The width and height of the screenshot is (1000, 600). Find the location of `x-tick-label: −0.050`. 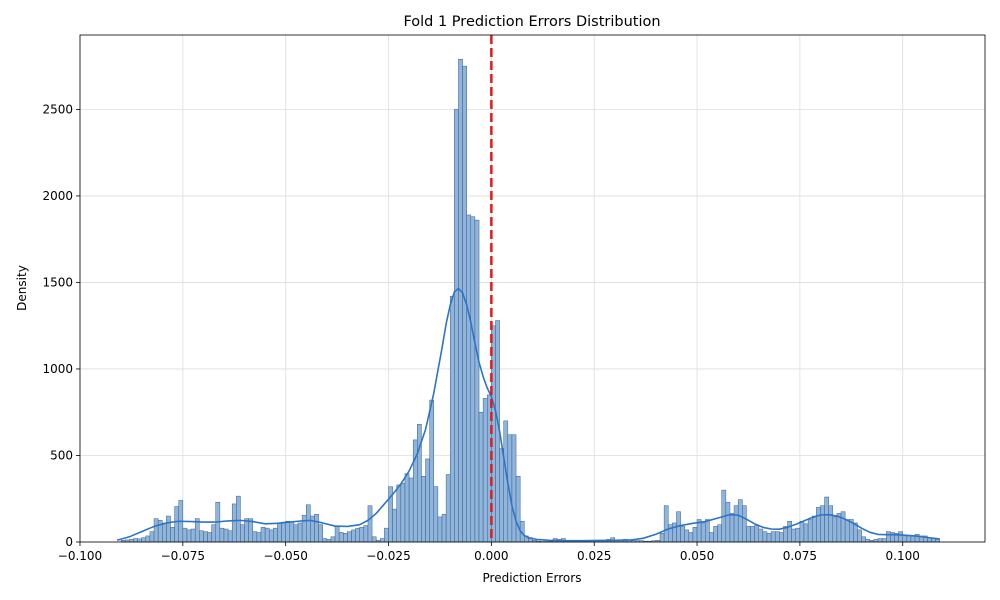

x-tick-label: −0.050 is located at coordinates (285, 556).